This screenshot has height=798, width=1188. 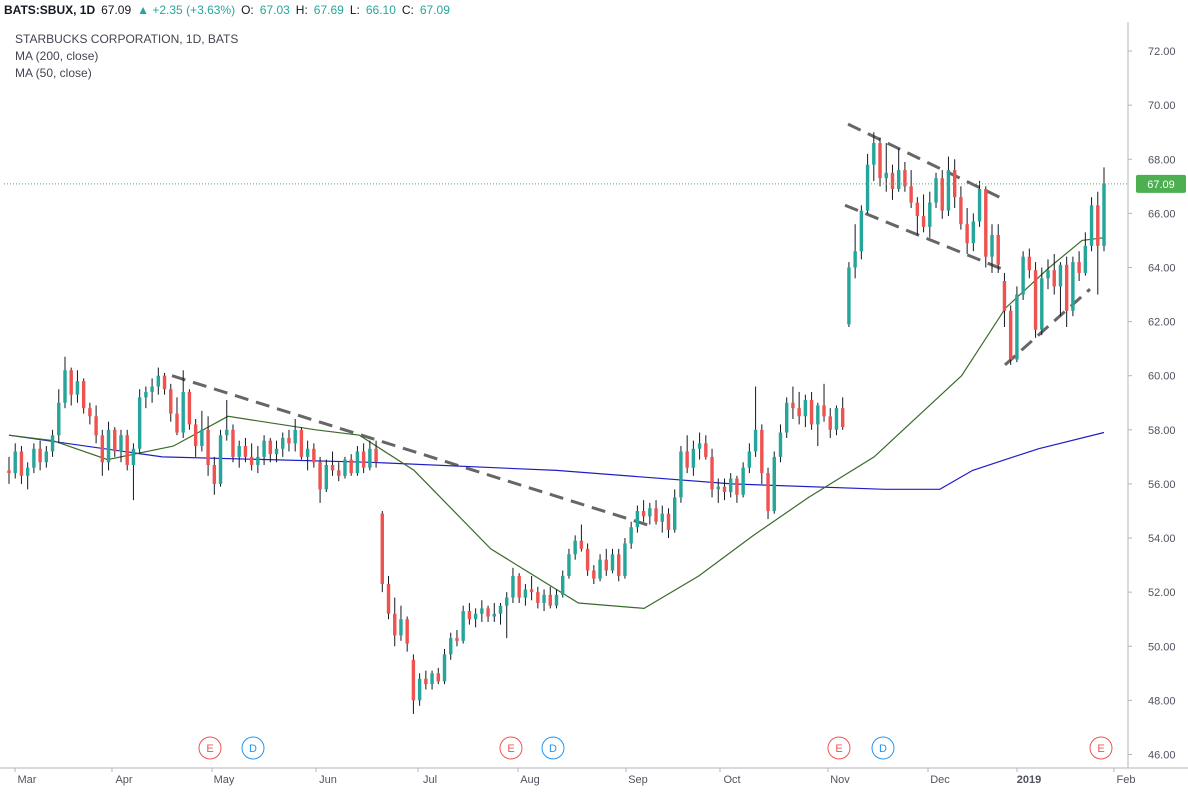 What do you see at coordinates (940, 780) in the screenshot?
I see `x-tick-label: Dec` at bounding box center [940, 780].